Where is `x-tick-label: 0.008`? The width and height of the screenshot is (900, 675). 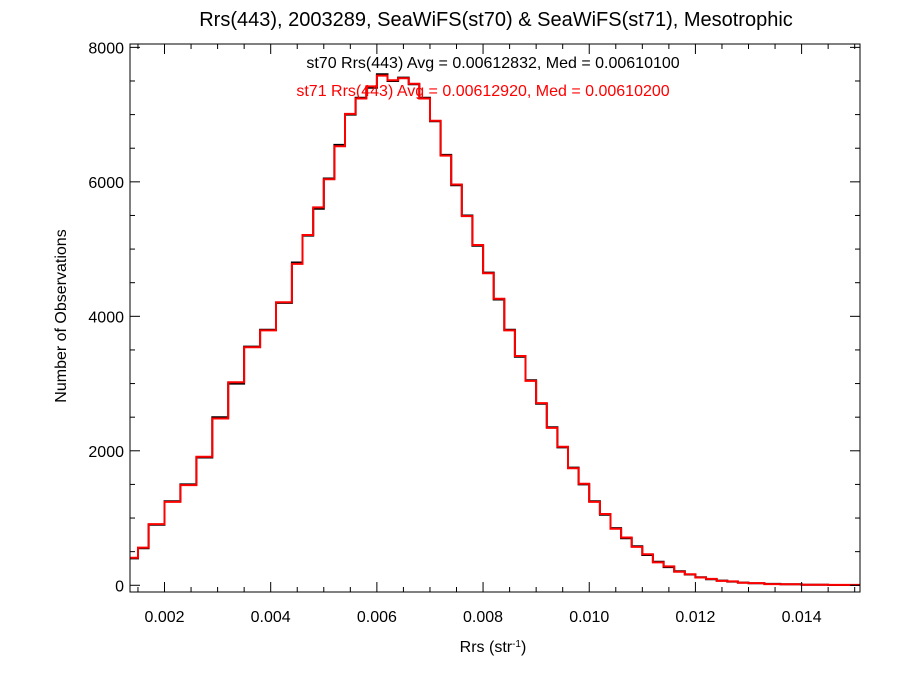 x-tick-label: 0.008 is located at coordinates (483, 617).